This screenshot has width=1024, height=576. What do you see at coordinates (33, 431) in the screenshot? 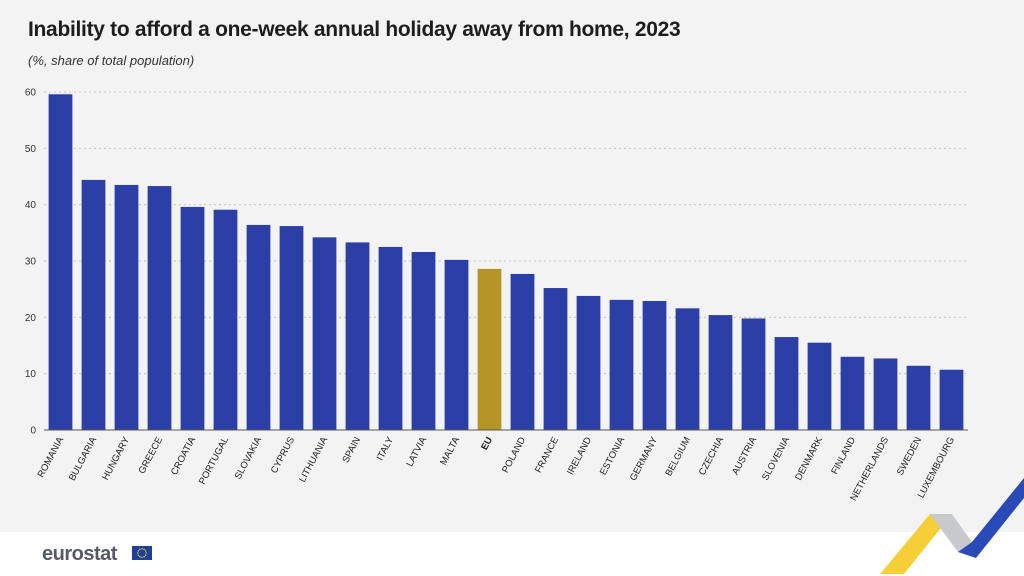
I see `y-tick-label: 0` at bounding box center [33, 431].